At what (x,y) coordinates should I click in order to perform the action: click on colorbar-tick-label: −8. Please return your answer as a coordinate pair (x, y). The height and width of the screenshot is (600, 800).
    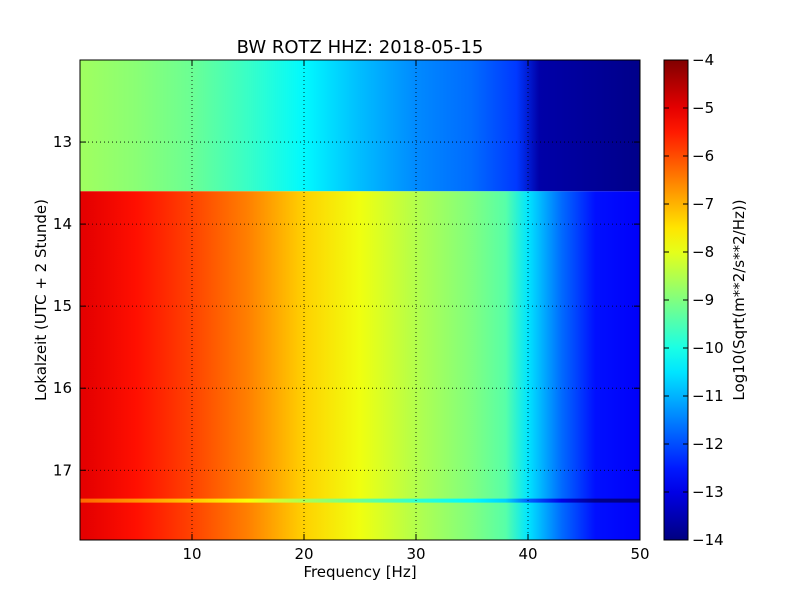
    Looking at the image, I should click on (703, 252).